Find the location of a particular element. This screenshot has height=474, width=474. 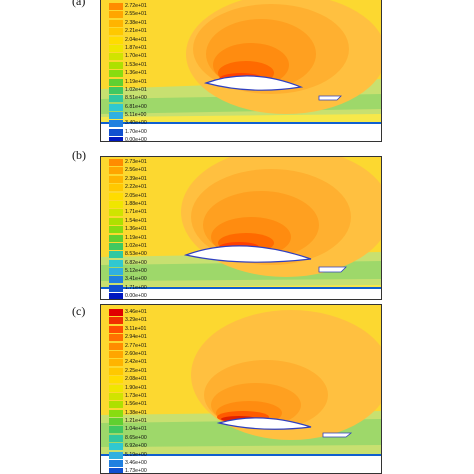

legend-entry: 1.02e+01 is located at coordinates (135, 90).